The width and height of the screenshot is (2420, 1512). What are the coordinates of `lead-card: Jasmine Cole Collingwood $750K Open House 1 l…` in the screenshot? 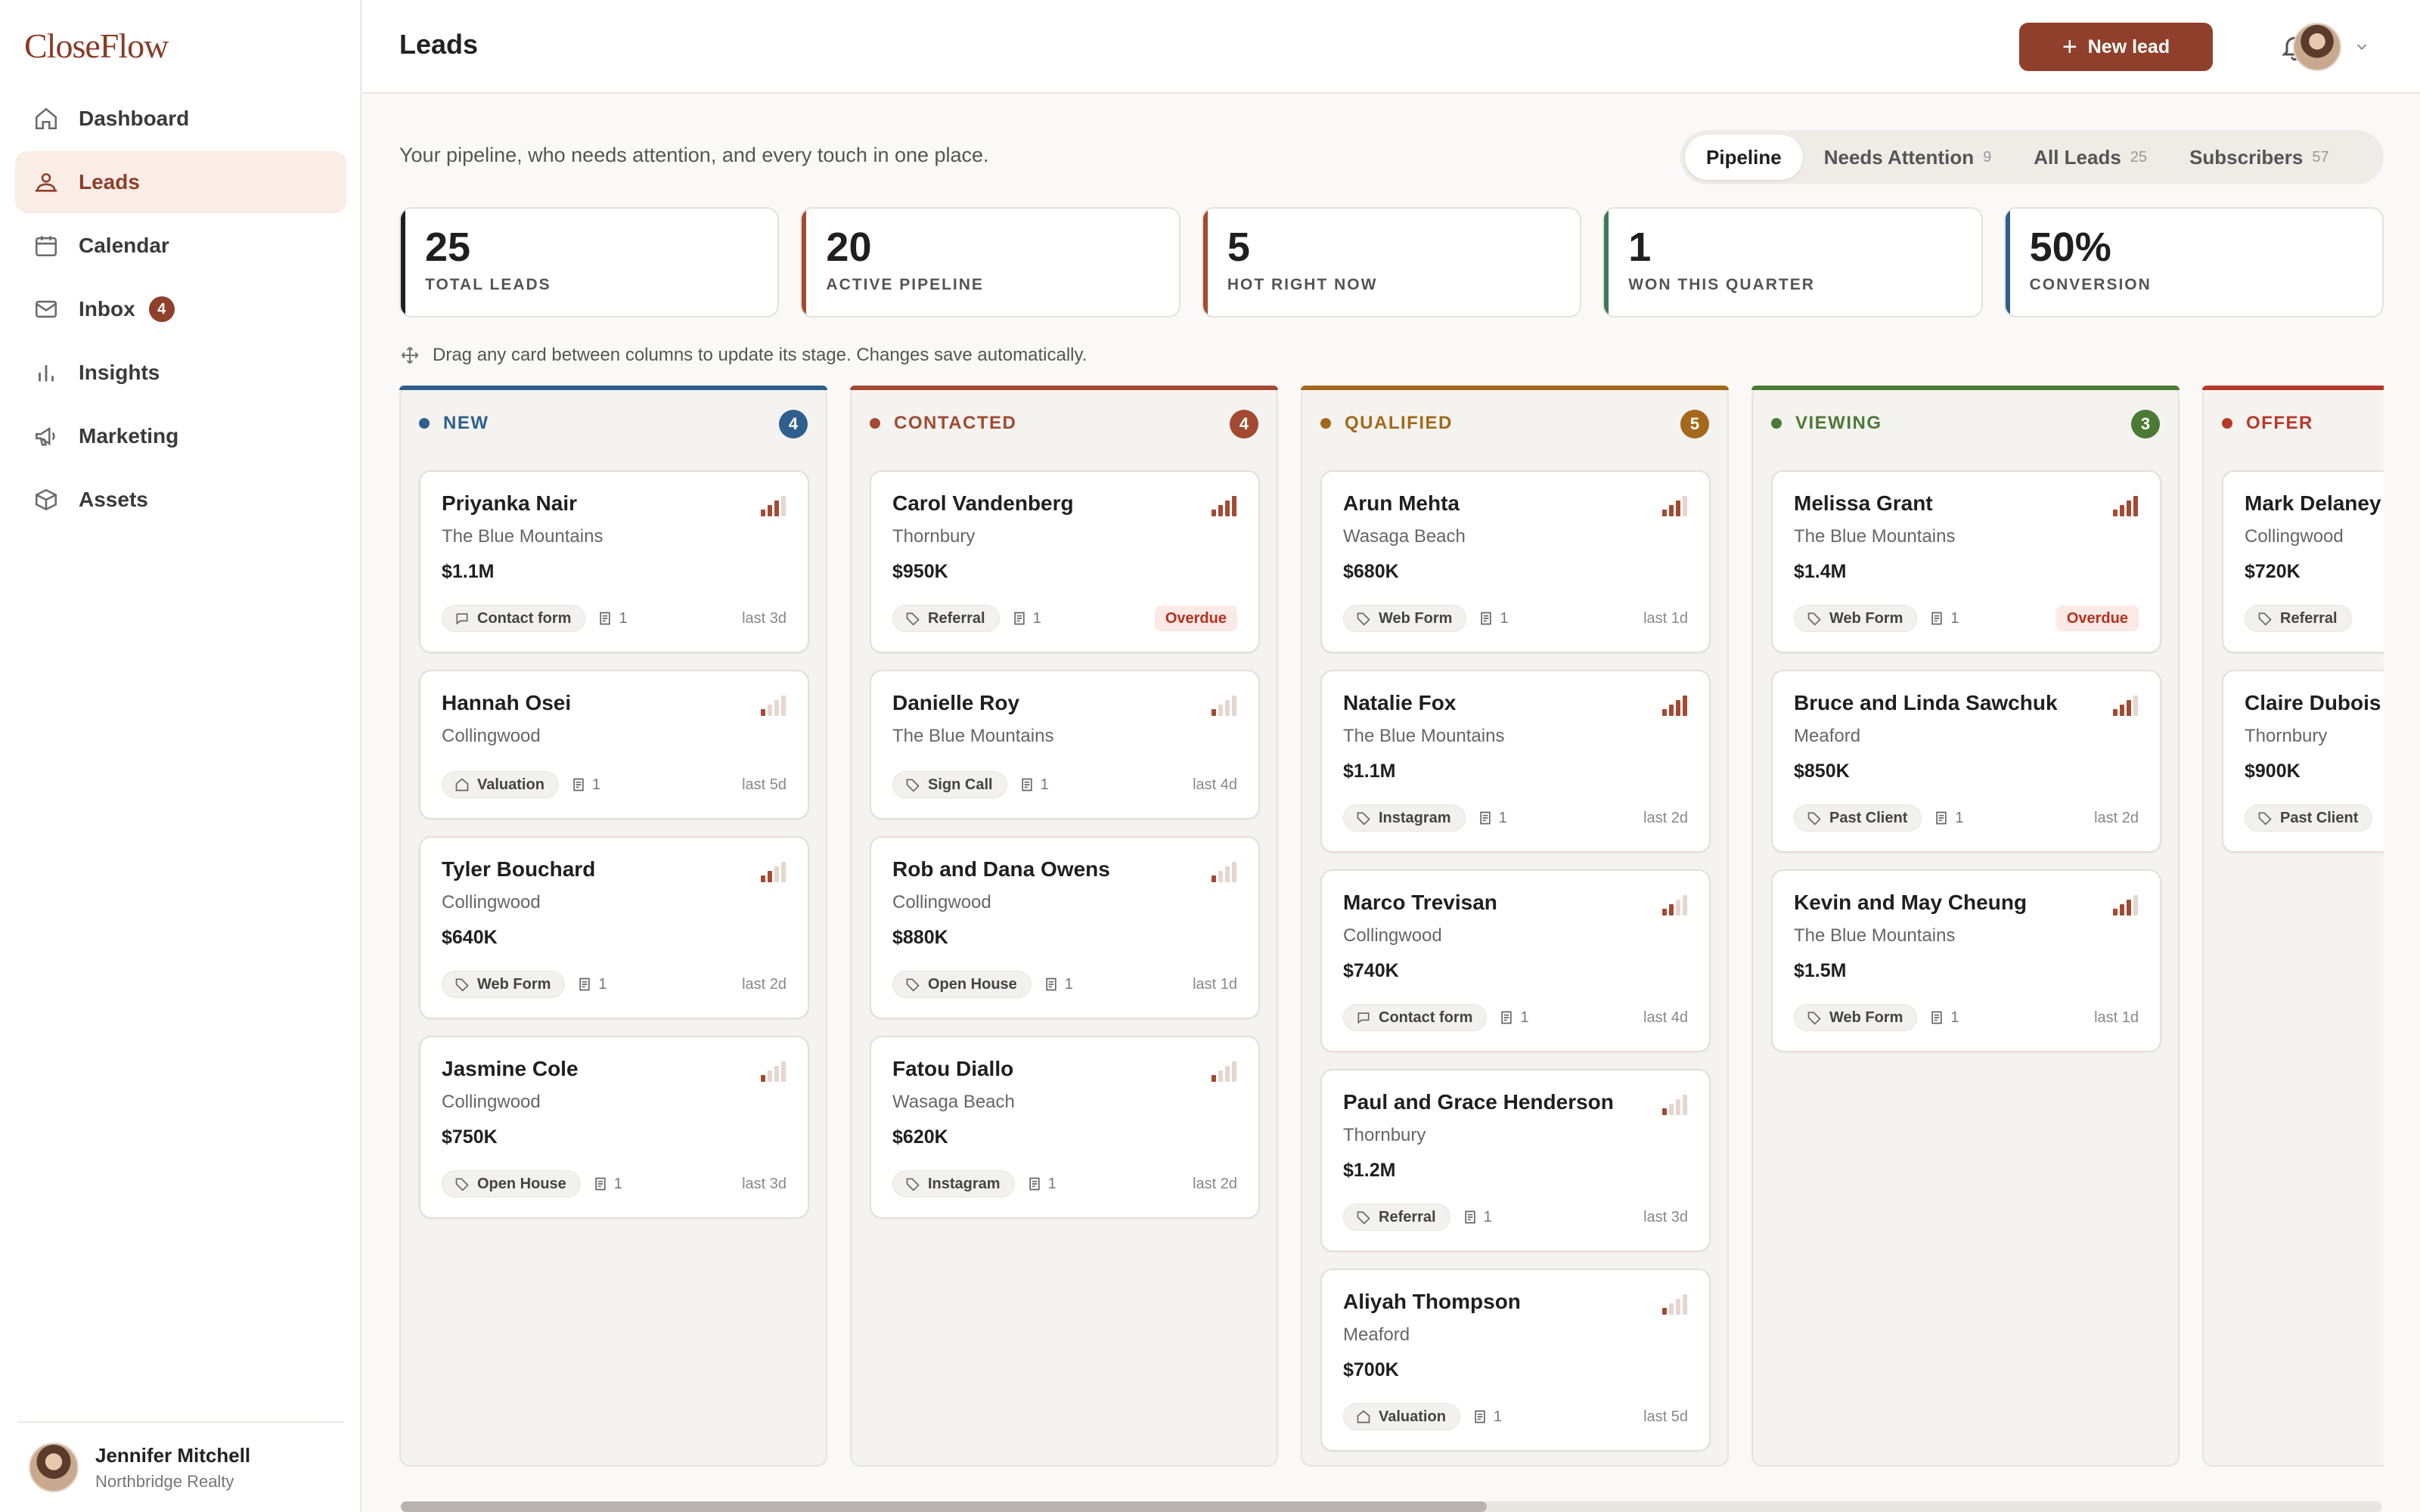 It's located at (614, 1127).